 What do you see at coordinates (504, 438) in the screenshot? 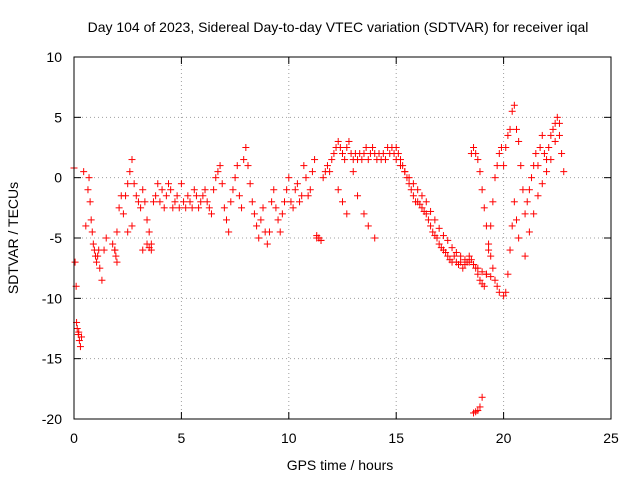
I see `x-tick-label: 20` at bounding box center [504, 438].